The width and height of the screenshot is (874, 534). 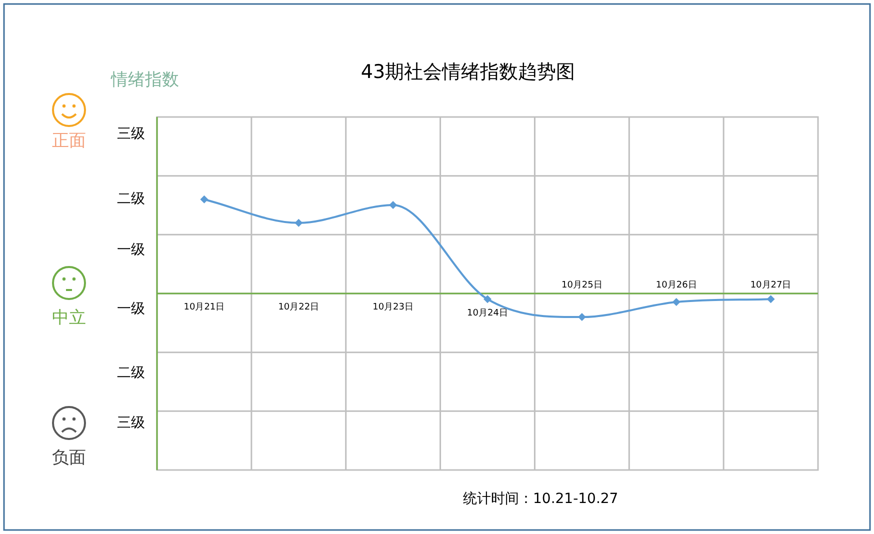 What do you see at coordinates (144, 80) in the screenshot?
I see `text: 情绪指数` at bounding box center [144, 80].